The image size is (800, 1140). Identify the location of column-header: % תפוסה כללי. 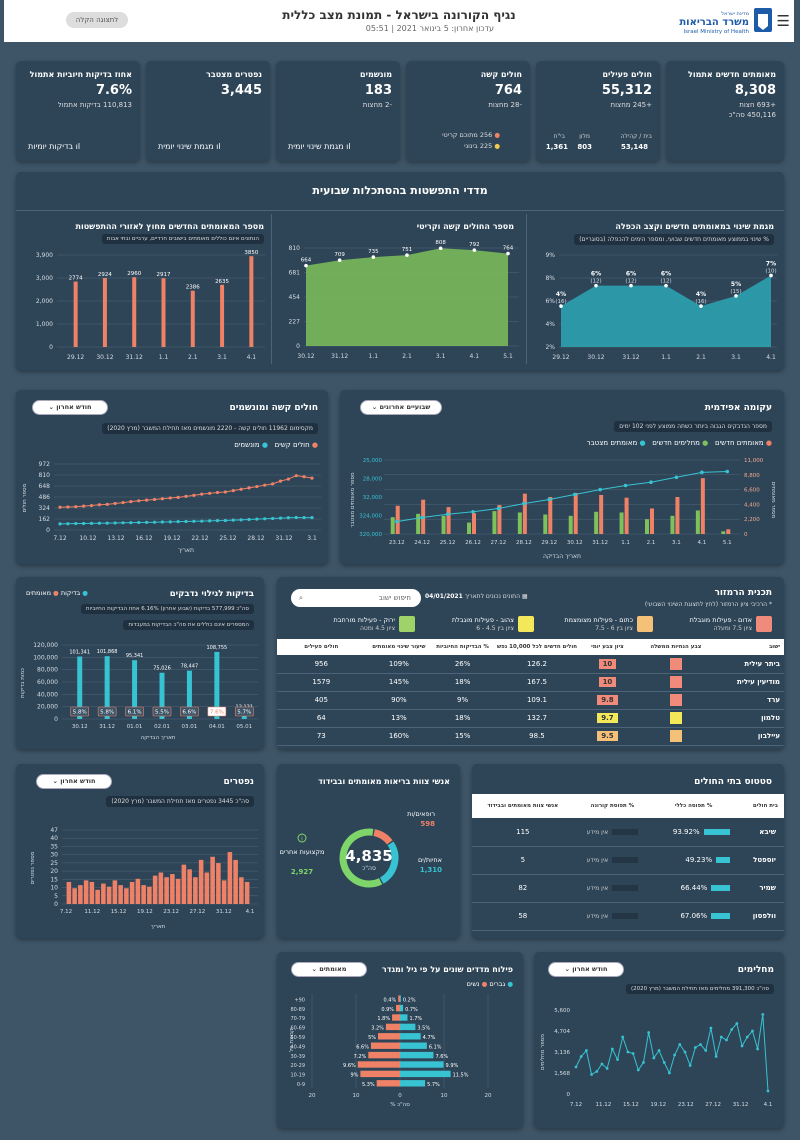
(693, 806).